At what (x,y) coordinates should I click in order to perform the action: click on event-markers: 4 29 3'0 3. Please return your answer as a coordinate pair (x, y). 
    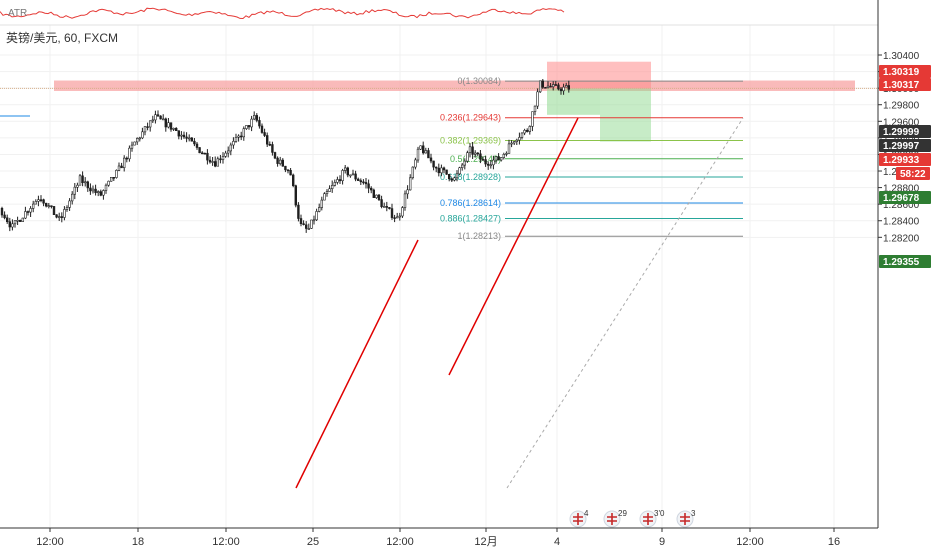
    Looking at the image, I should click on (632, 518).